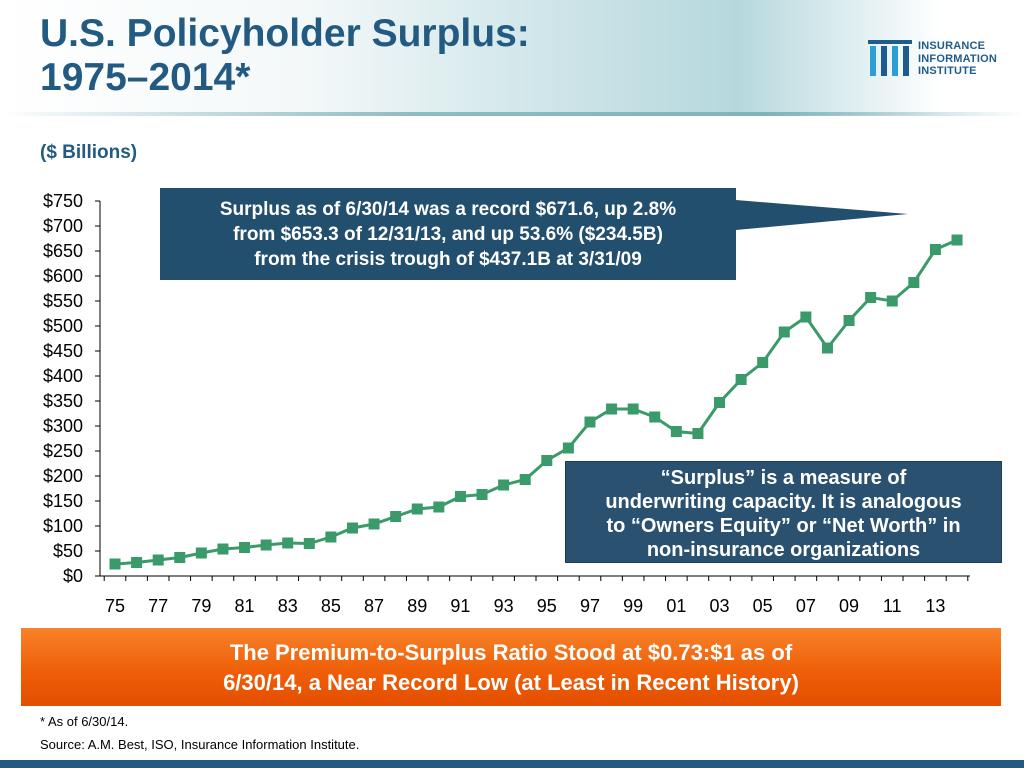  What do you see at coordinates (63, 251) in the screenshot?
I see `y-tick-label: $650` at bounding box center [63, 251].